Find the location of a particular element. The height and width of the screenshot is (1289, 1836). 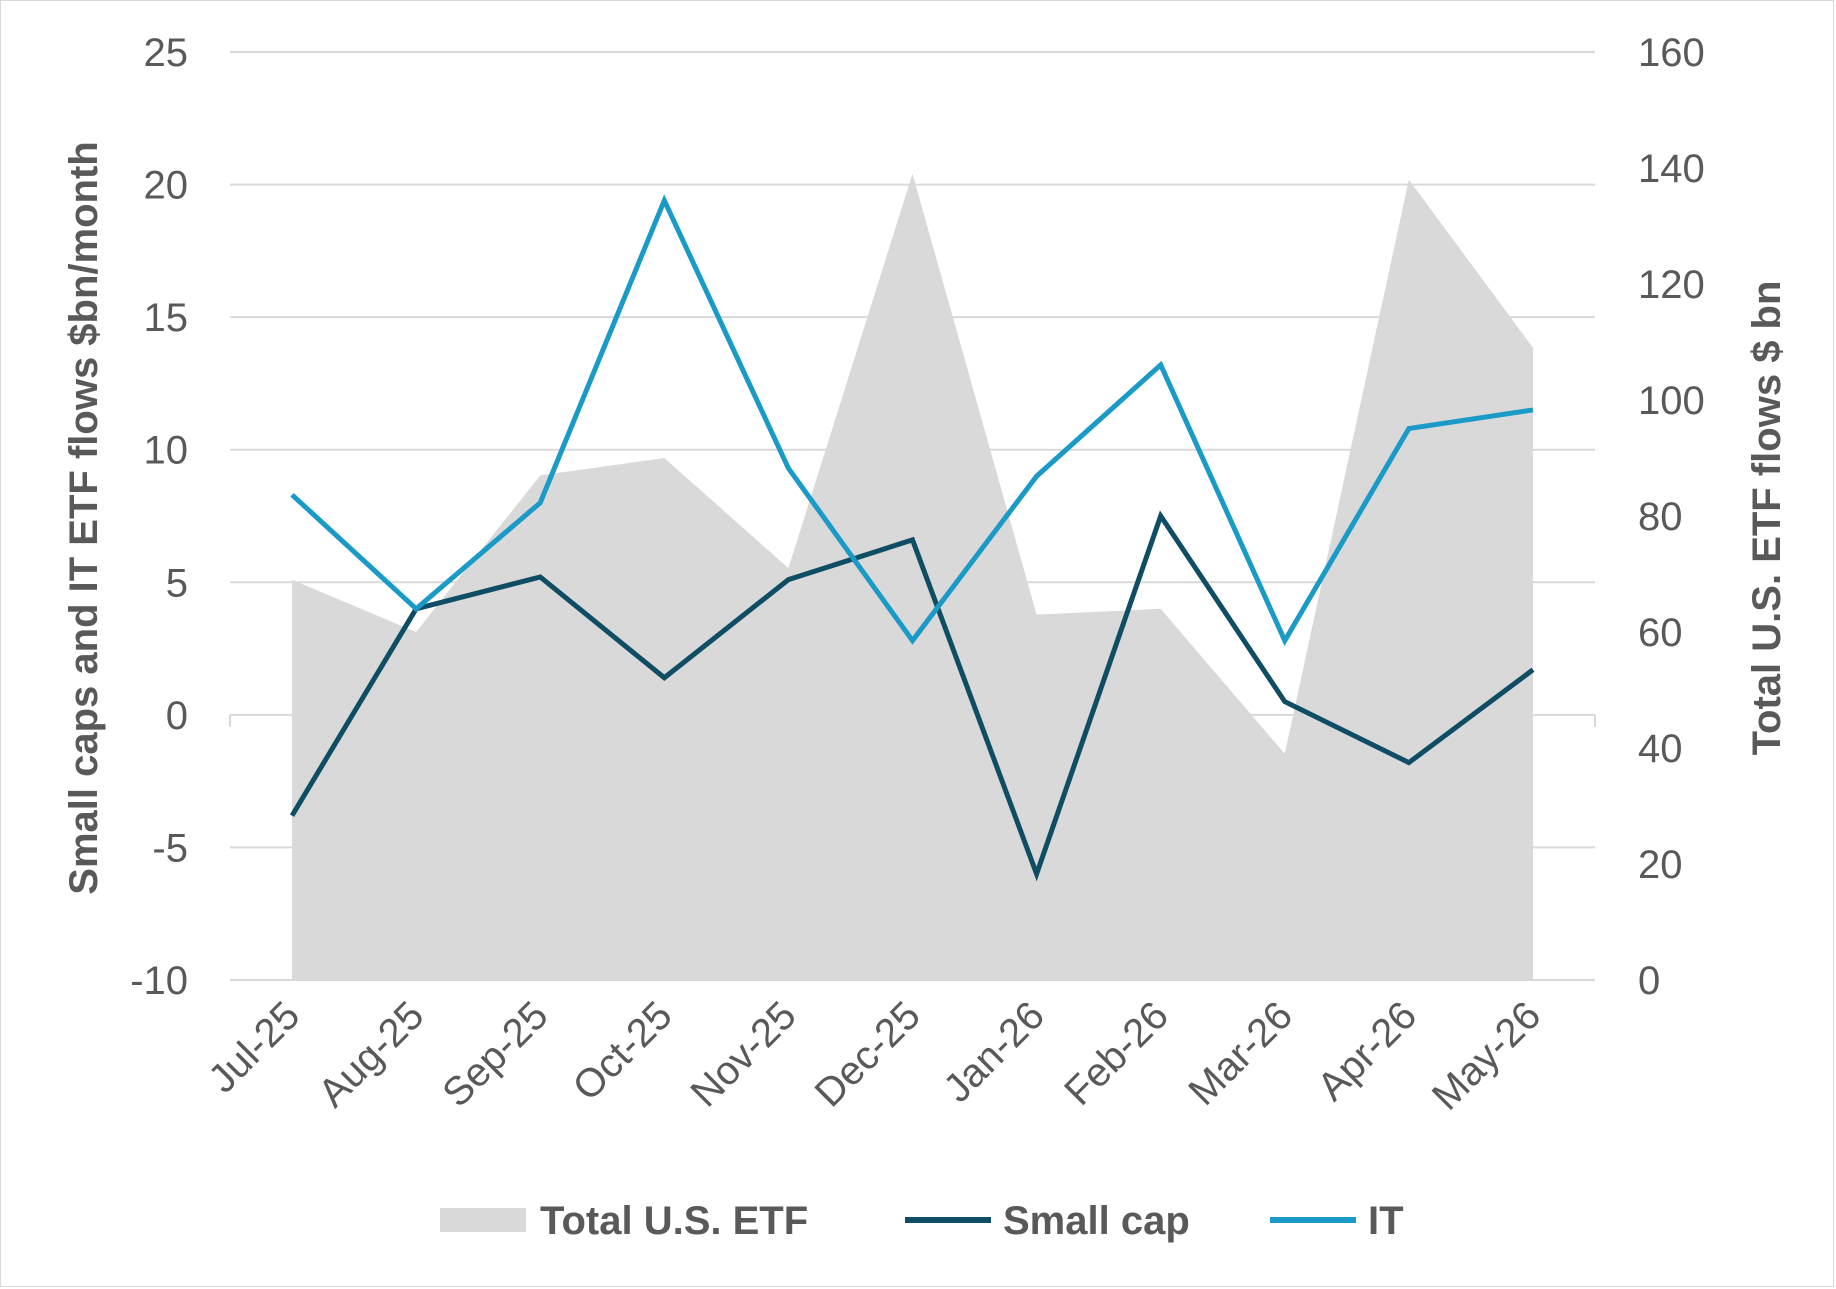

right-tick-label: 80 is located at coordinates (1660, 517).